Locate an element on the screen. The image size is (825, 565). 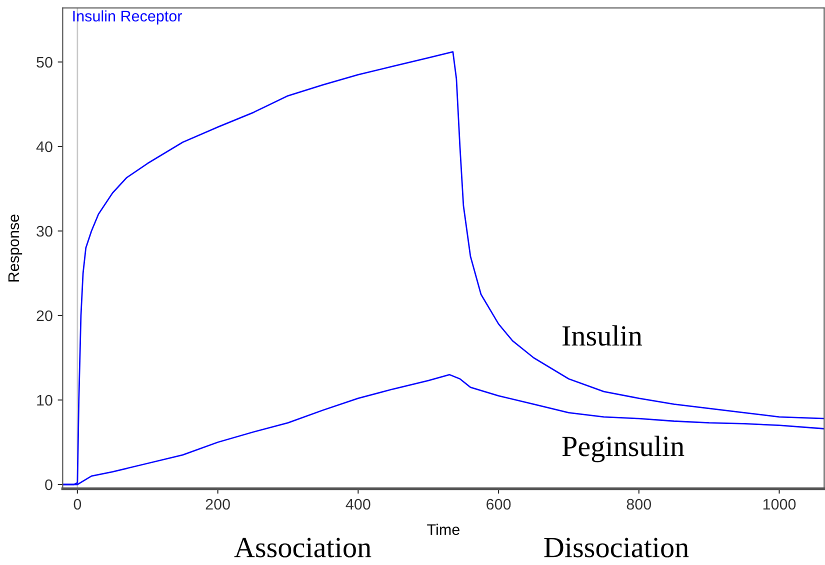
text: Dissociation is located at coordinates (616, 548).